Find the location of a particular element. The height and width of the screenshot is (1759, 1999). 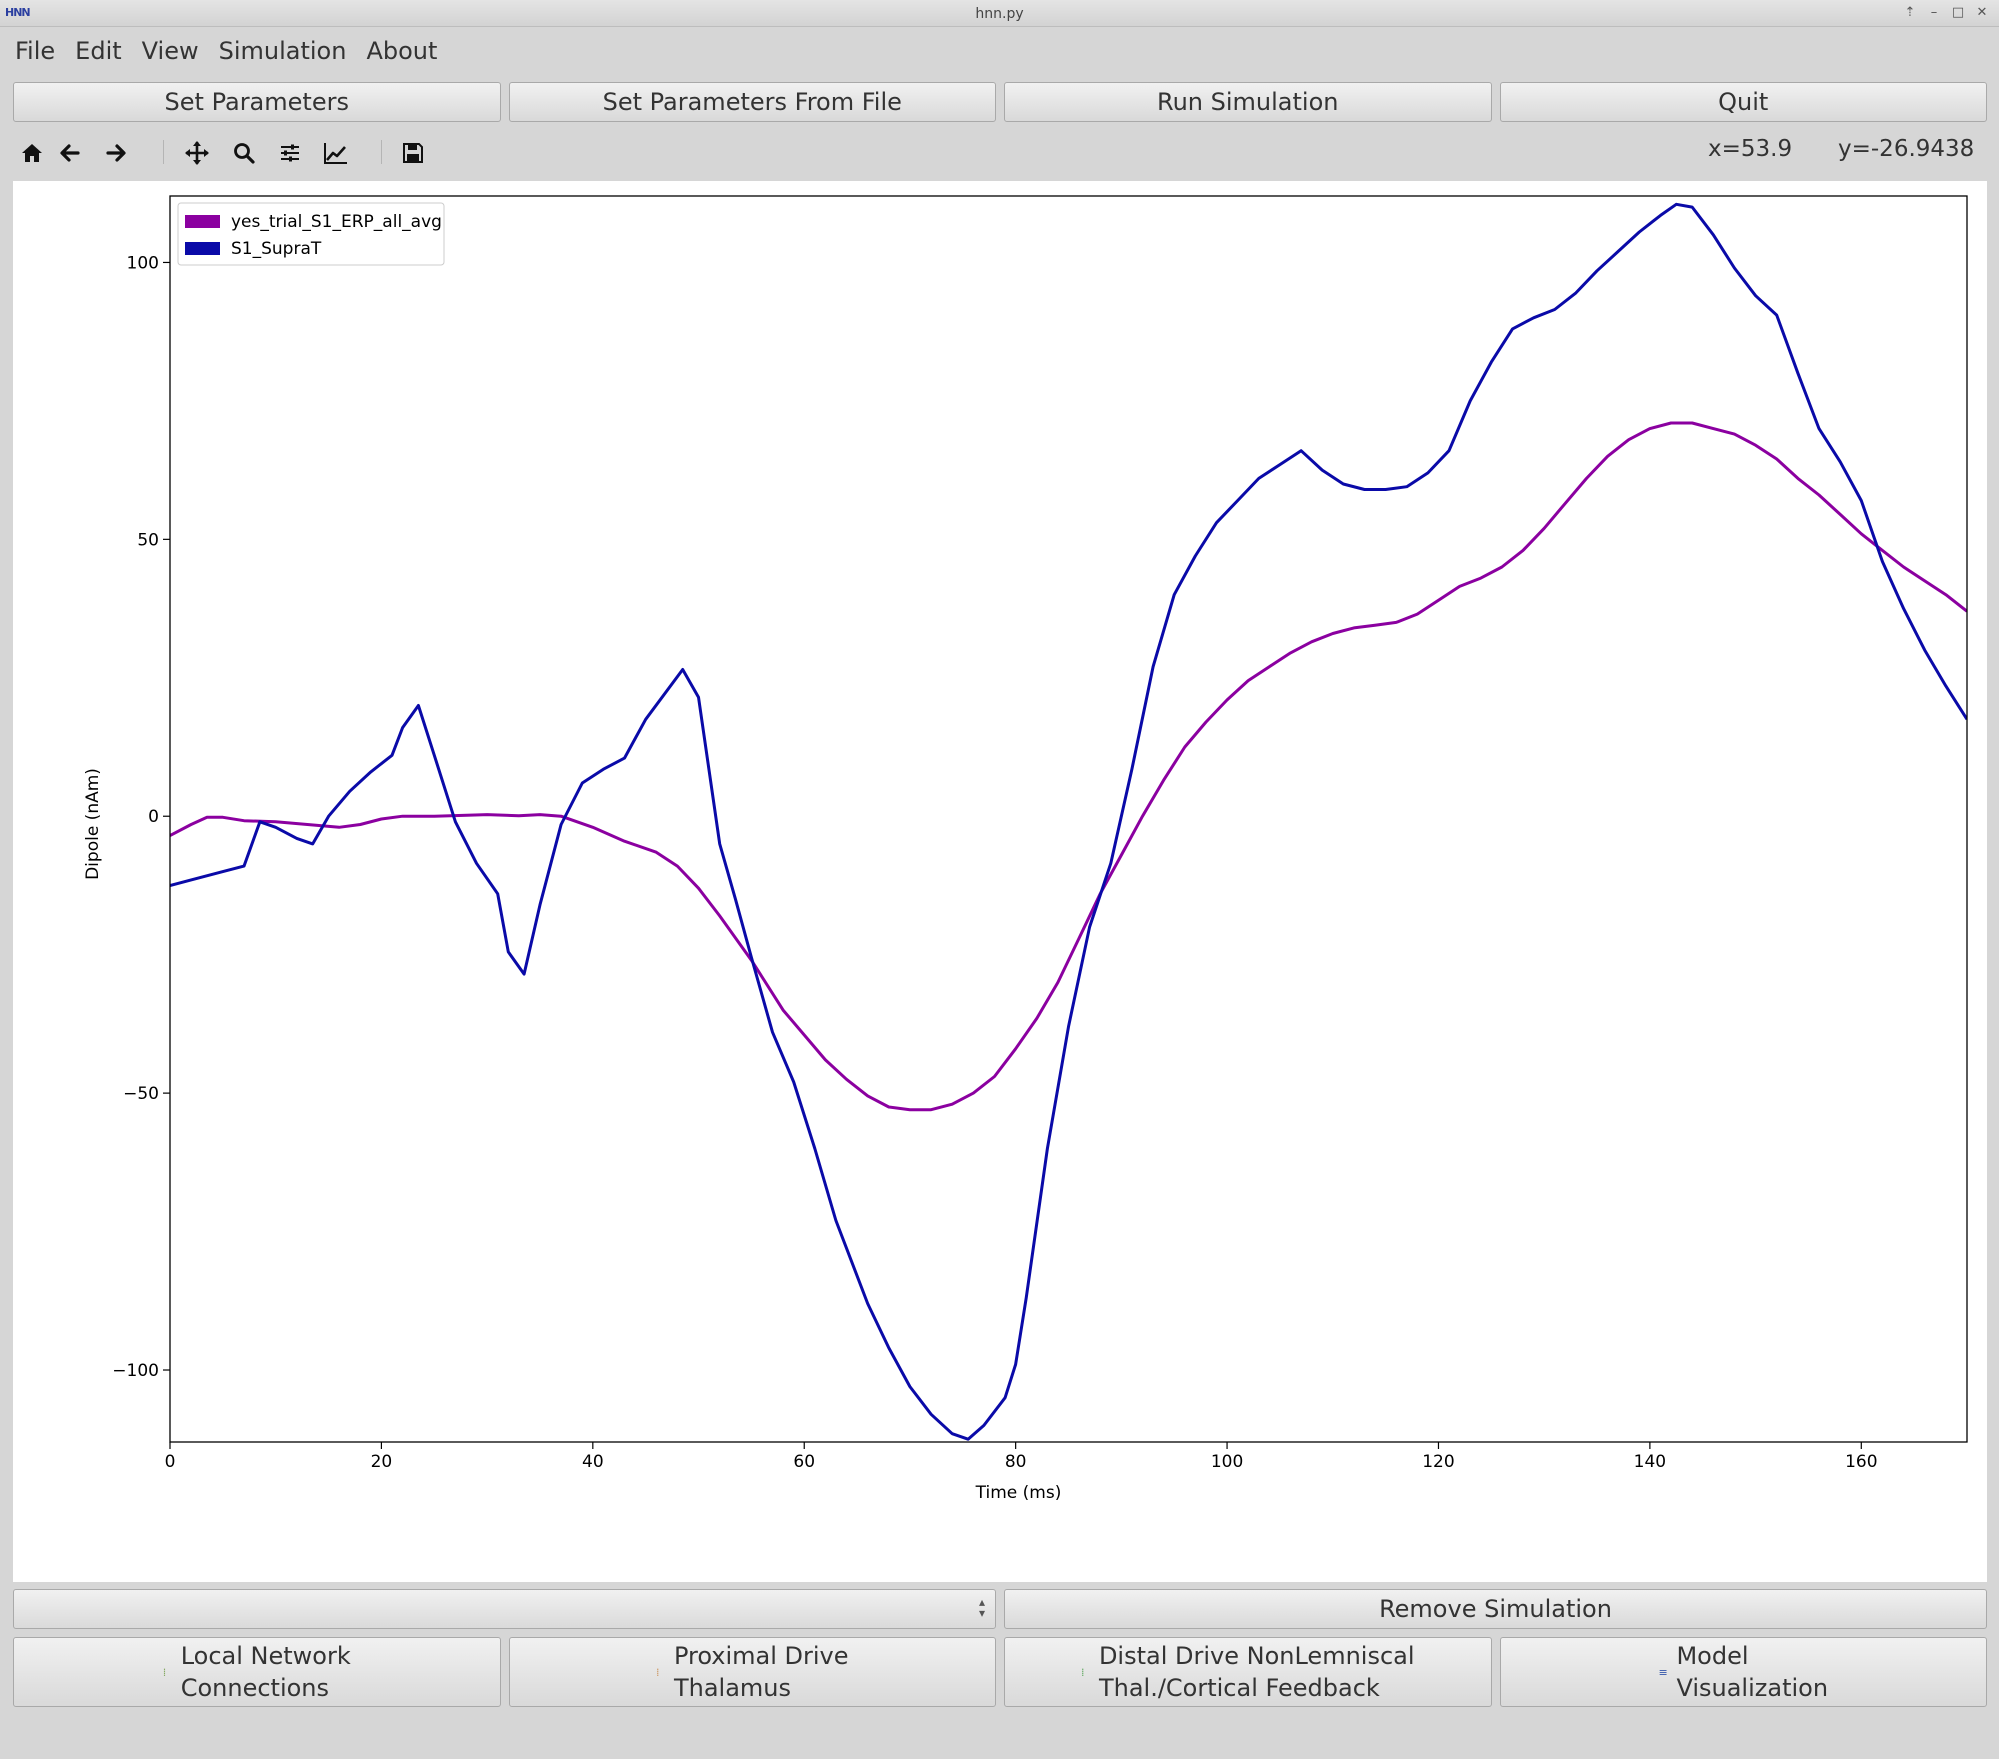

close-icon: ✕ is located at coordinates (1982, 12).